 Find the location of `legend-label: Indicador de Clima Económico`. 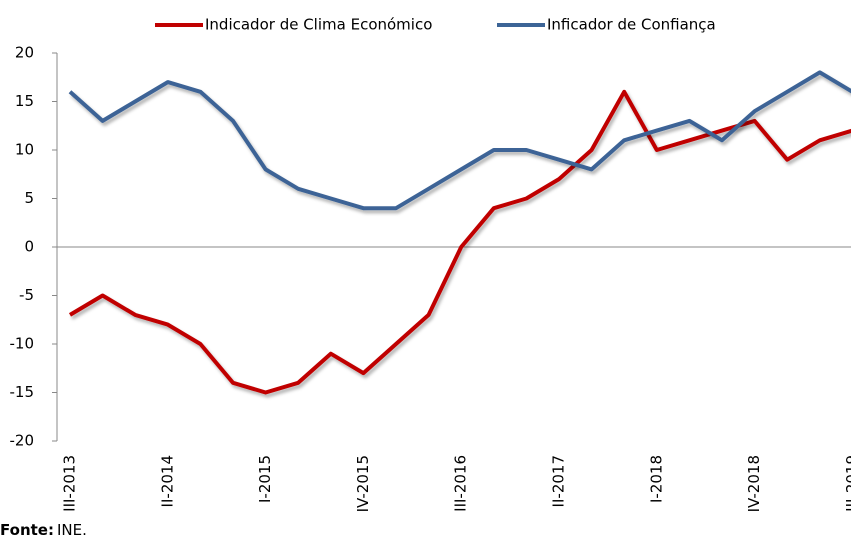

legend-label: Indicador de Clima Económico is located at coordinates (318, 25).